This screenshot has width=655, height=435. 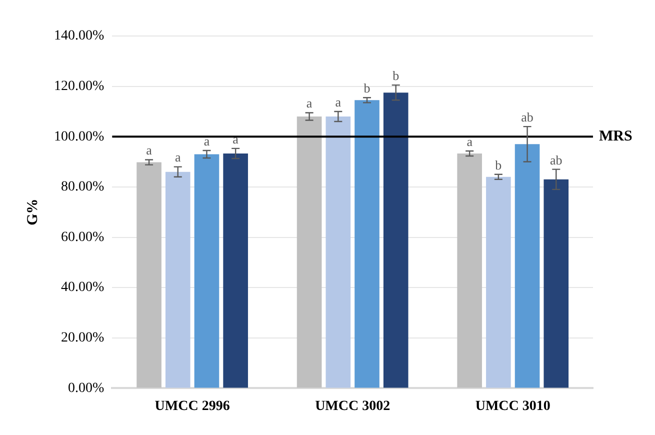 What do you see at coordinates (82, 187) in the screenshot?
I see `y-tick-label: 80.00%` at bounding box center [82, 187].